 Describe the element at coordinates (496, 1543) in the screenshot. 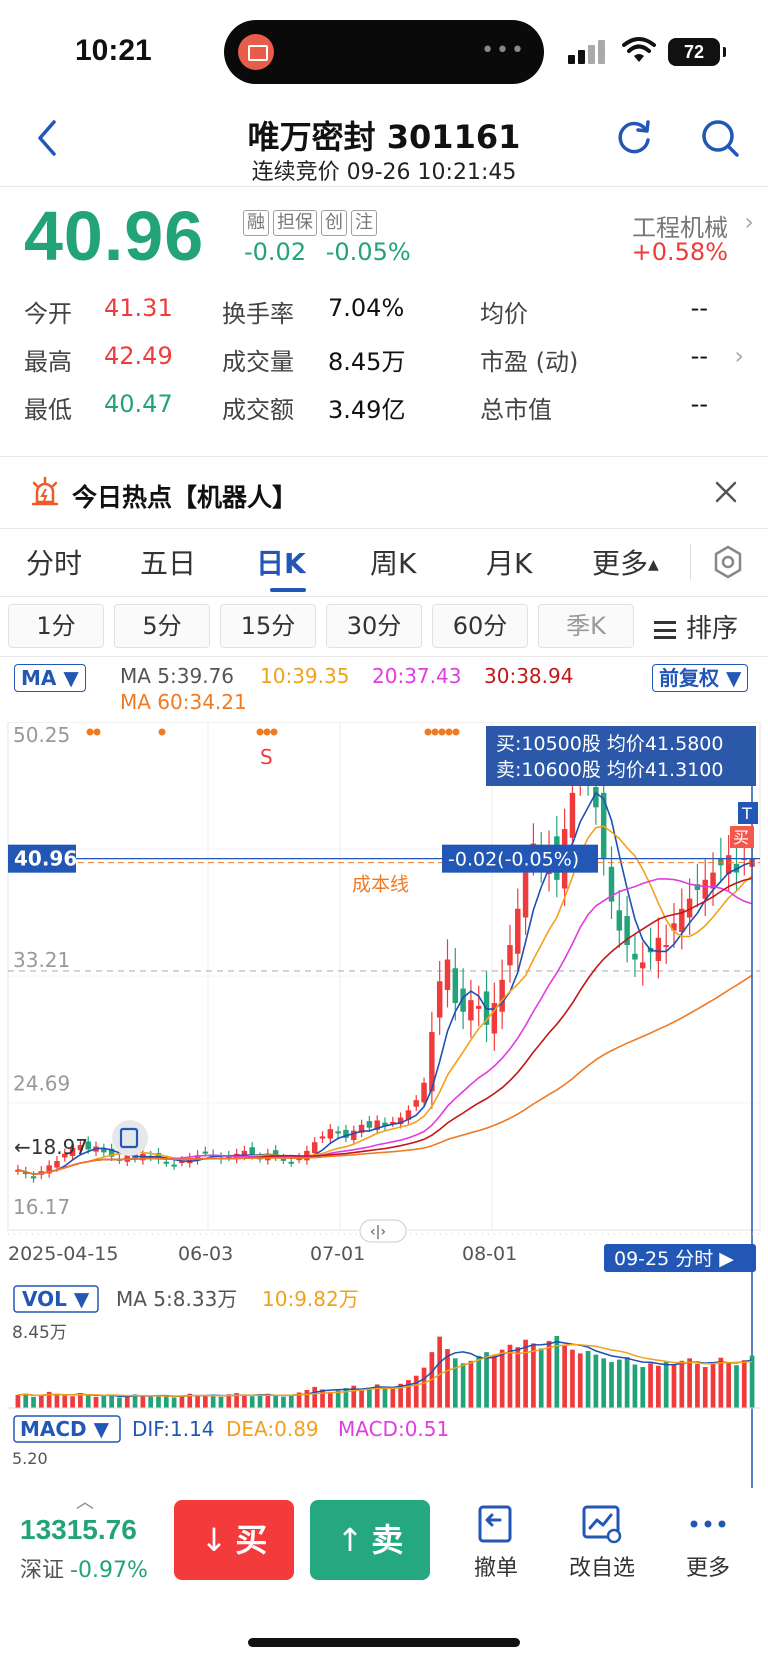

I see `cancel-order-button: 撤单` at that location.